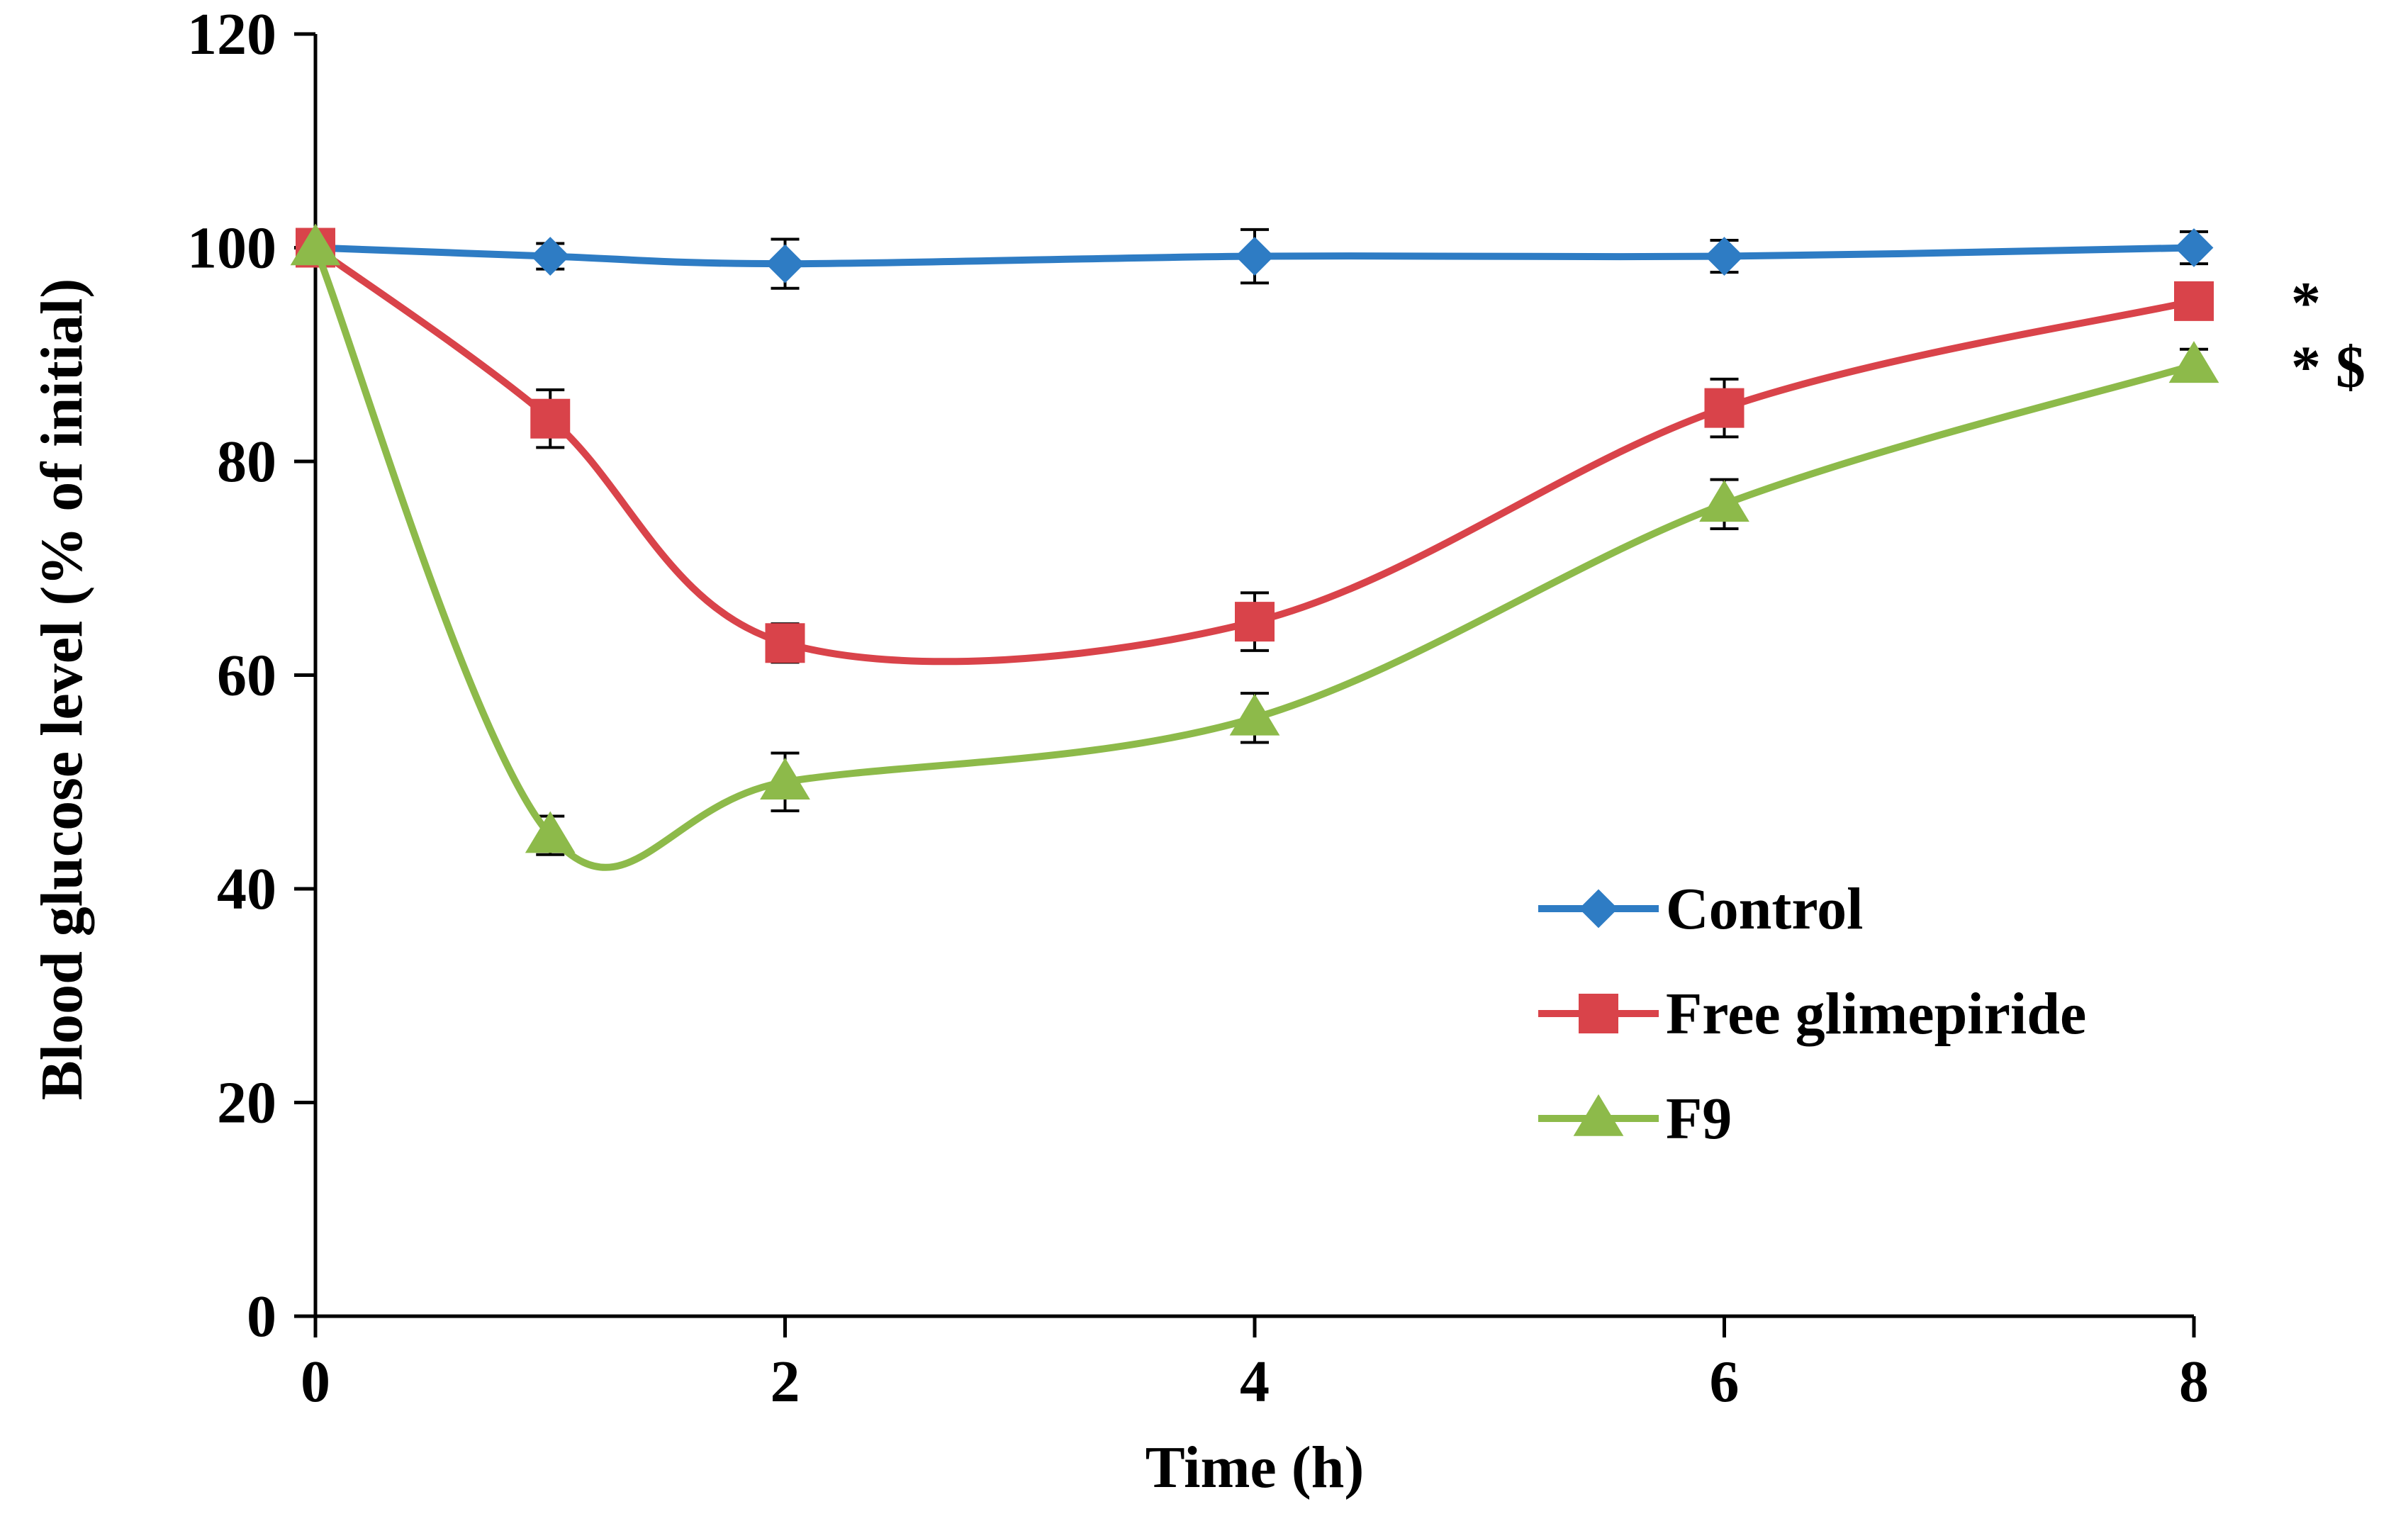 The image size is (2408, 1526). What do you see at coordinates (261, 1317) in the screenshot?
I see `y-tick-label: 0` at bounding box center [261, 1317].